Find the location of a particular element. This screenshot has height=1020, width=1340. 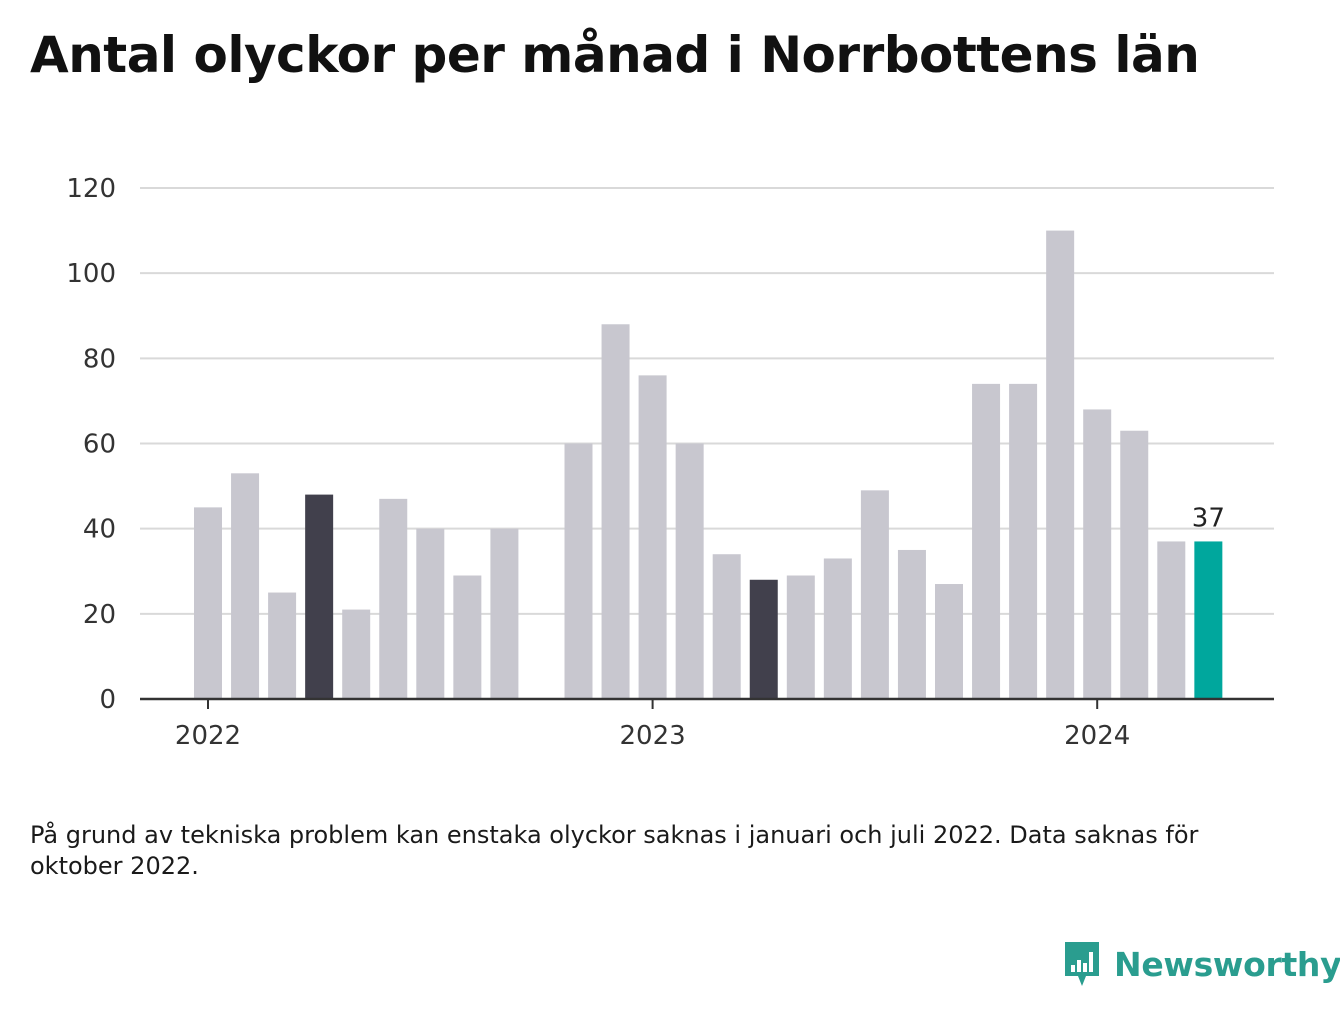

y-axis-ticks: 0 20 40 60 80 100 120 is located at coordinates (91, 444).